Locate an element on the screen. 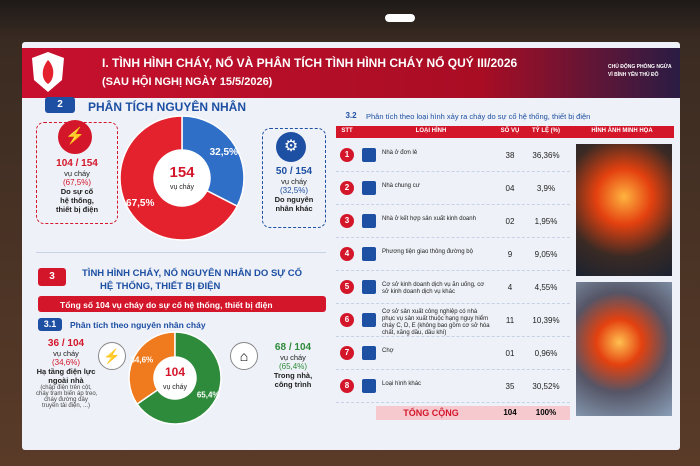 The height and width of the screenshot is (466, 700). total-label: TỔNG CỘNG is located at coordinates (431, 413).